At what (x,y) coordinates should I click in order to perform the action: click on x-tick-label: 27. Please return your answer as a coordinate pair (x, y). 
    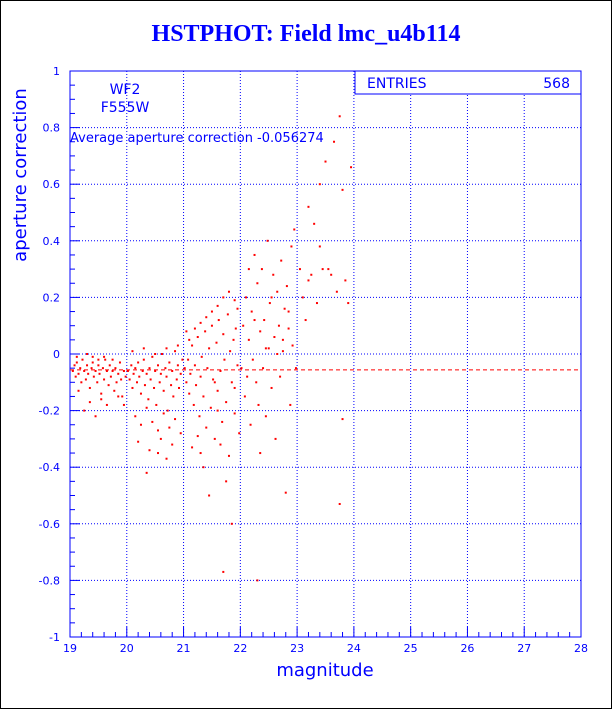
    Looking at the image, I should click on (524, 648).